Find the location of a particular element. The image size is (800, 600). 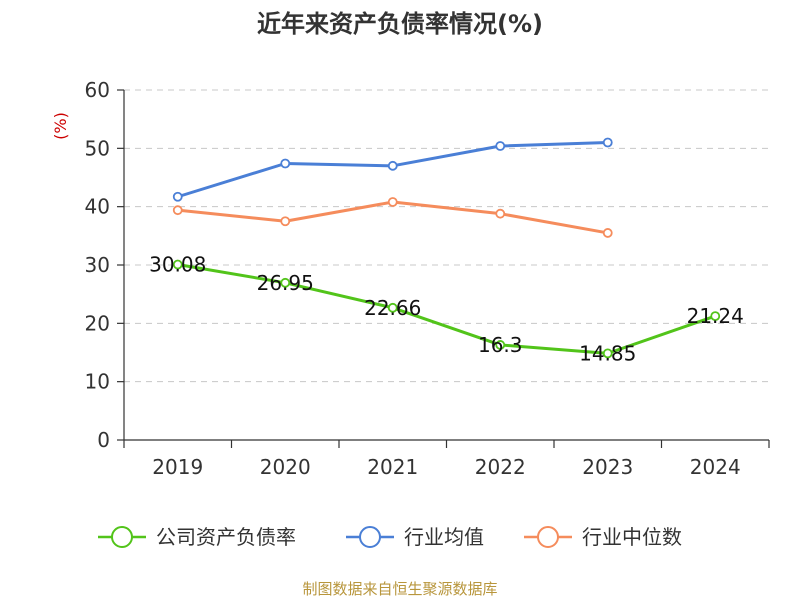

data-label: 30.08 is located at coordinates (177, 265).